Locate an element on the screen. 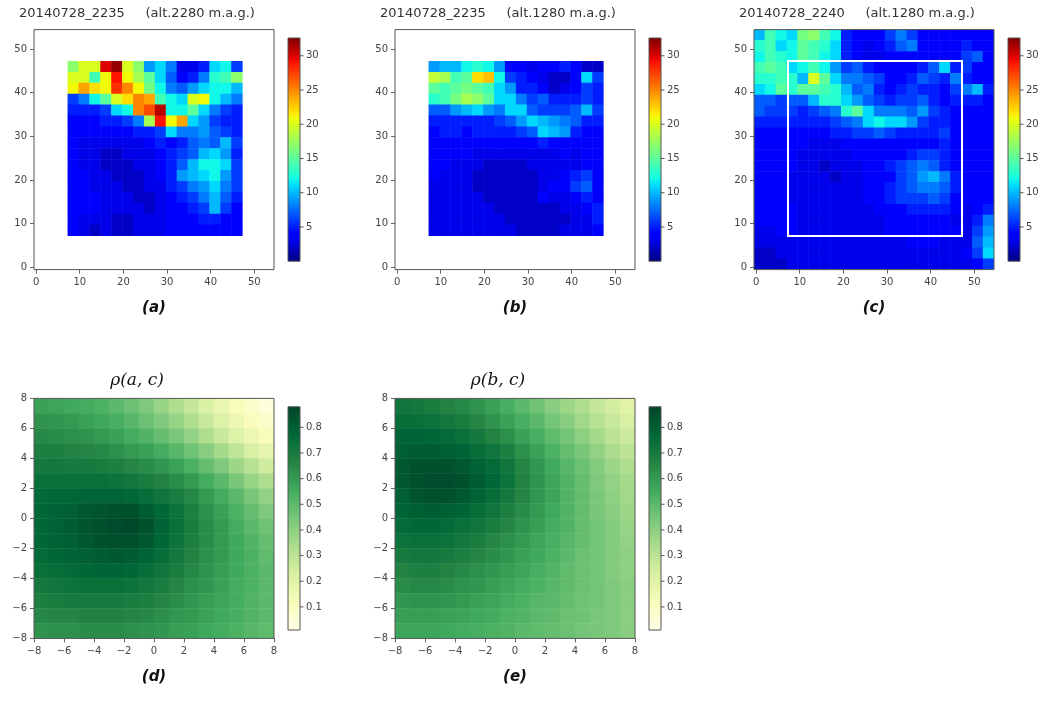 Image resolution: width=1055 pixels, height=704 pixels. y-tick-label: 10 is located at coordinates (740, 223).